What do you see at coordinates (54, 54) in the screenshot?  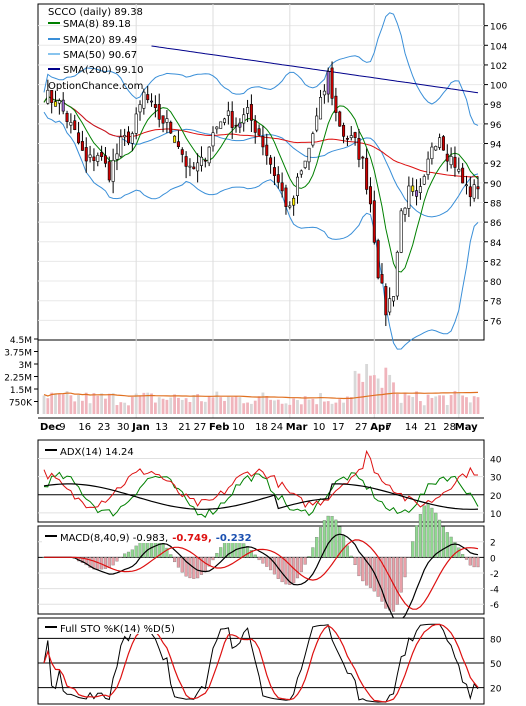 I see `sma50-swatch` at bounding box center [54, 54].